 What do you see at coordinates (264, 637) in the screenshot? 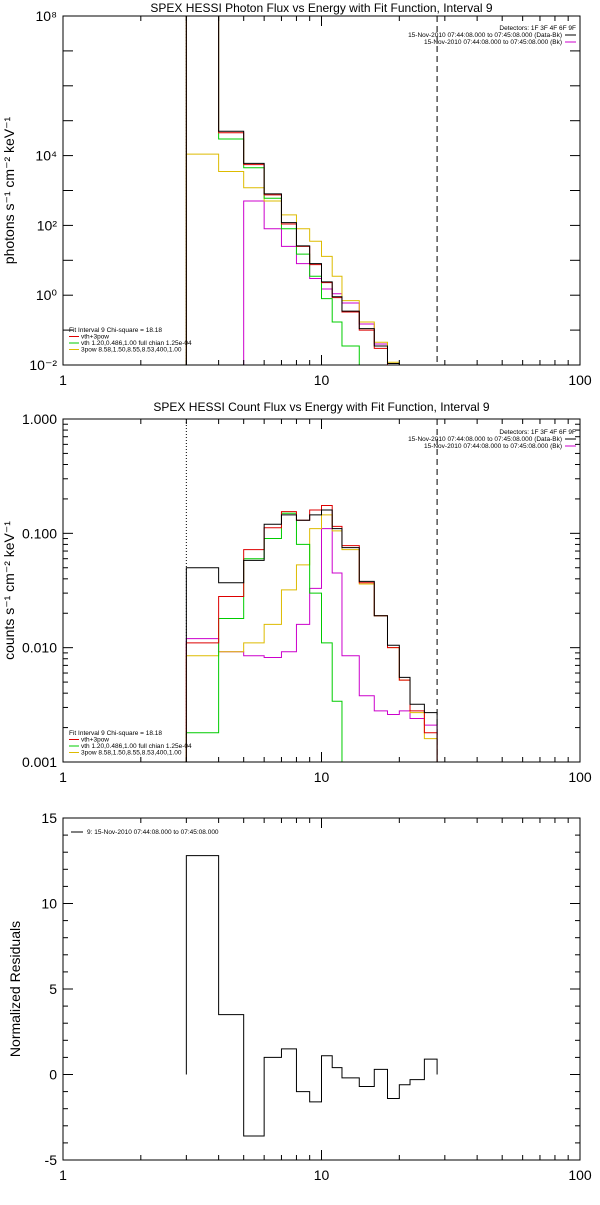
I see `series-line-vth` at bounding box center [264, 637].